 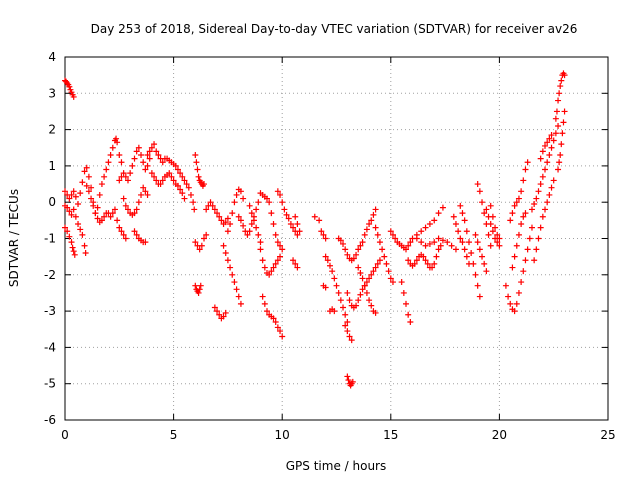 I want to click on series-seg-ao, so click(x=436, y=244).